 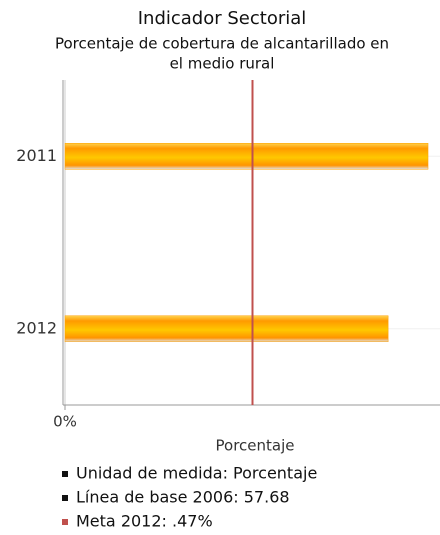 I want to click on chart-title: Indicador Sectorial, so click(x=222, y=18).